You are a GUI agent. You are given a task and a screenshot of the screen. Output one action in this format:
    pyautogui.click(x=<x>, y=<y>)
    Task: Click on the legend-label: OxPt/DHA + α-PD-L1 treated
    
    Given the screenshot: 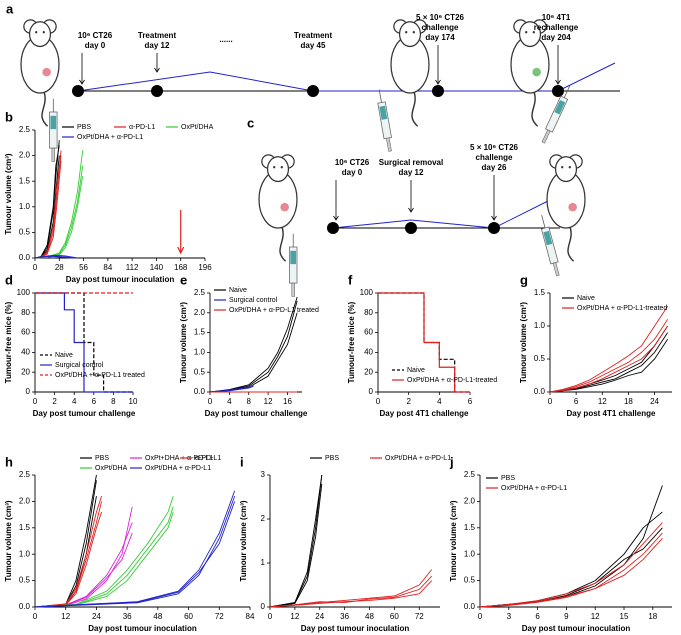 What is the action you would take?
    pyautogui.click(x=274, y=310)
    